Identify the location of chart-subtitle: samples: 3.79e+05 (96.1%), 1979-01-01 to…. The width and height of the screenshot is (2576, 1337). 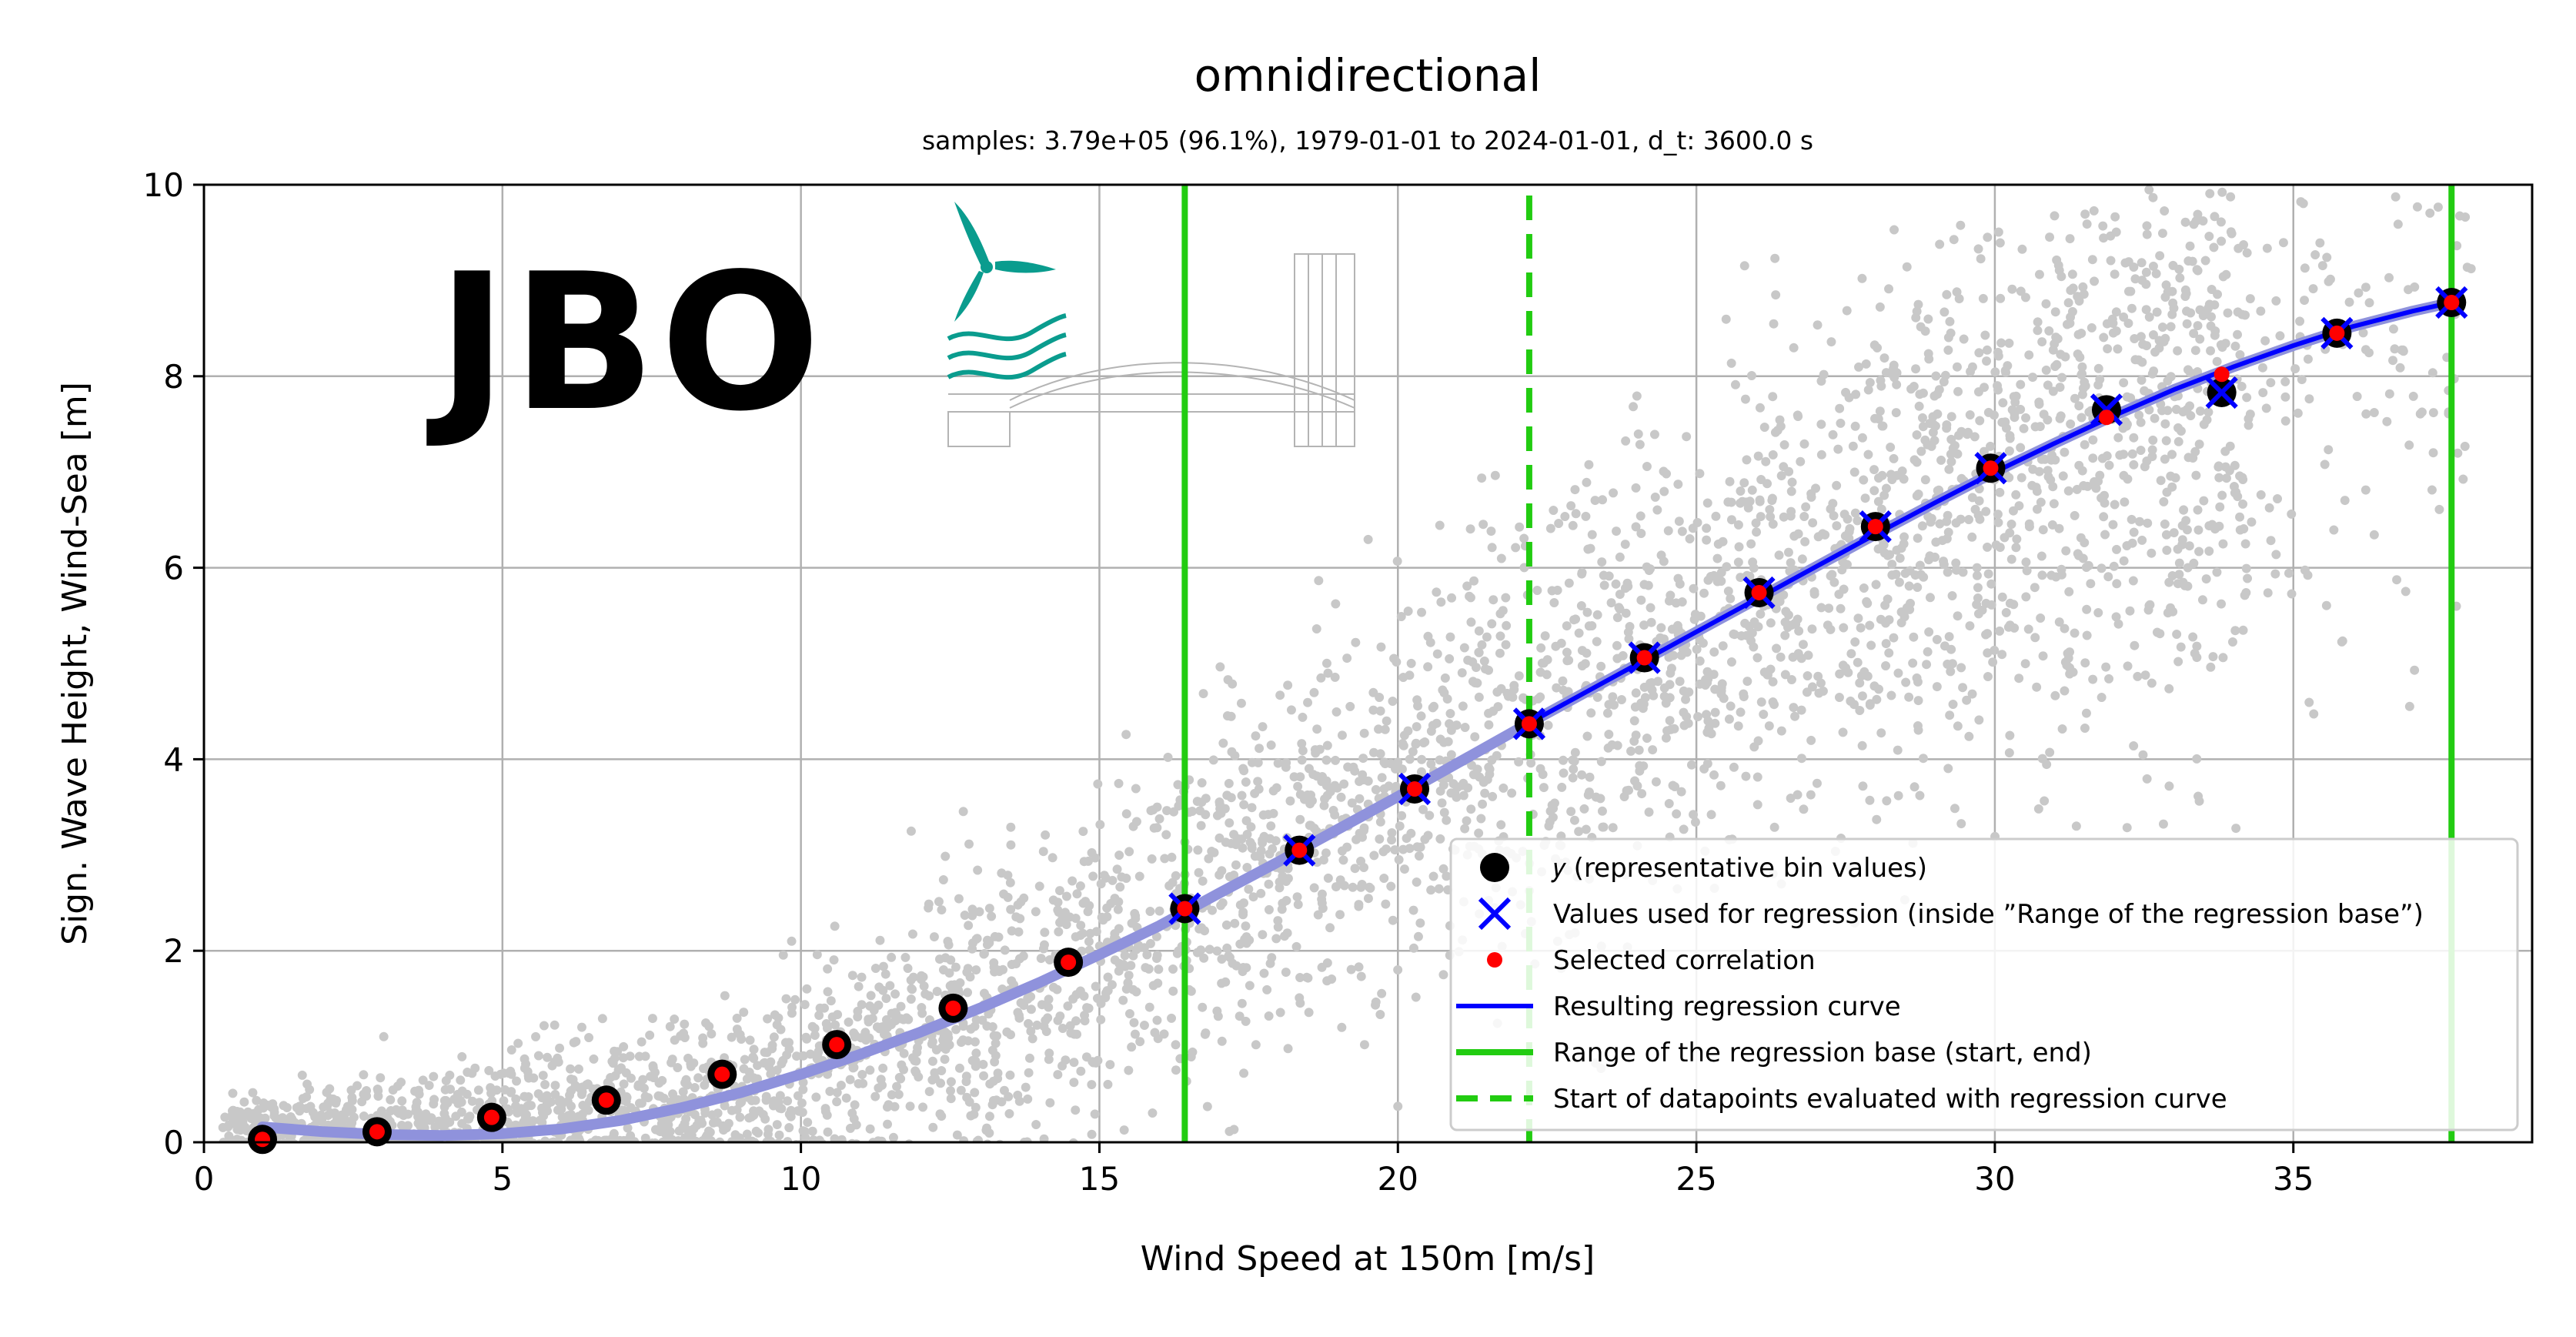
(1367, 140).